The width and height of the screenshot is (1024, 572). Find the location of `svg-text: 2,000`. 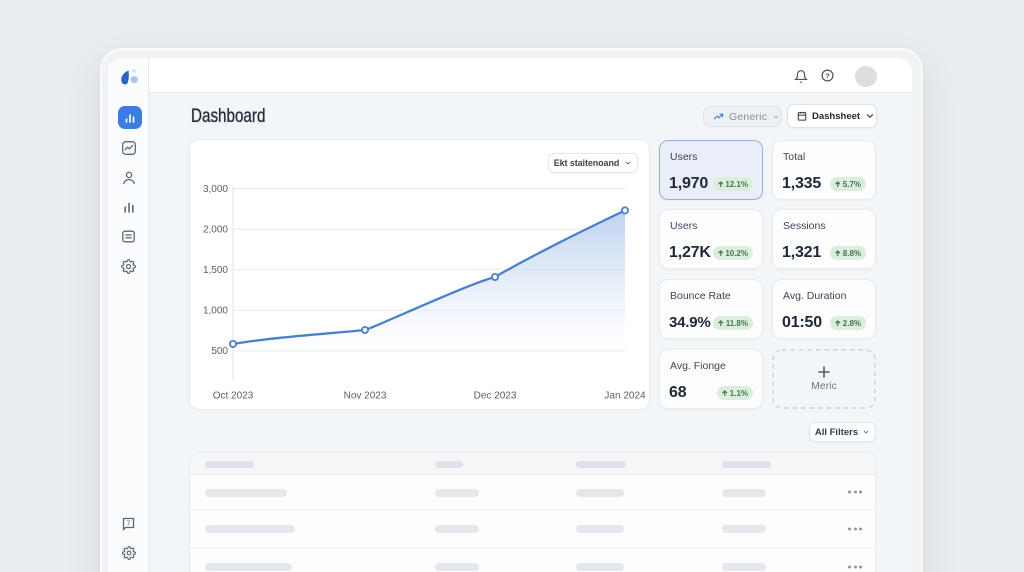

svg-text: 2,000 is located at coordinates (215, 229).